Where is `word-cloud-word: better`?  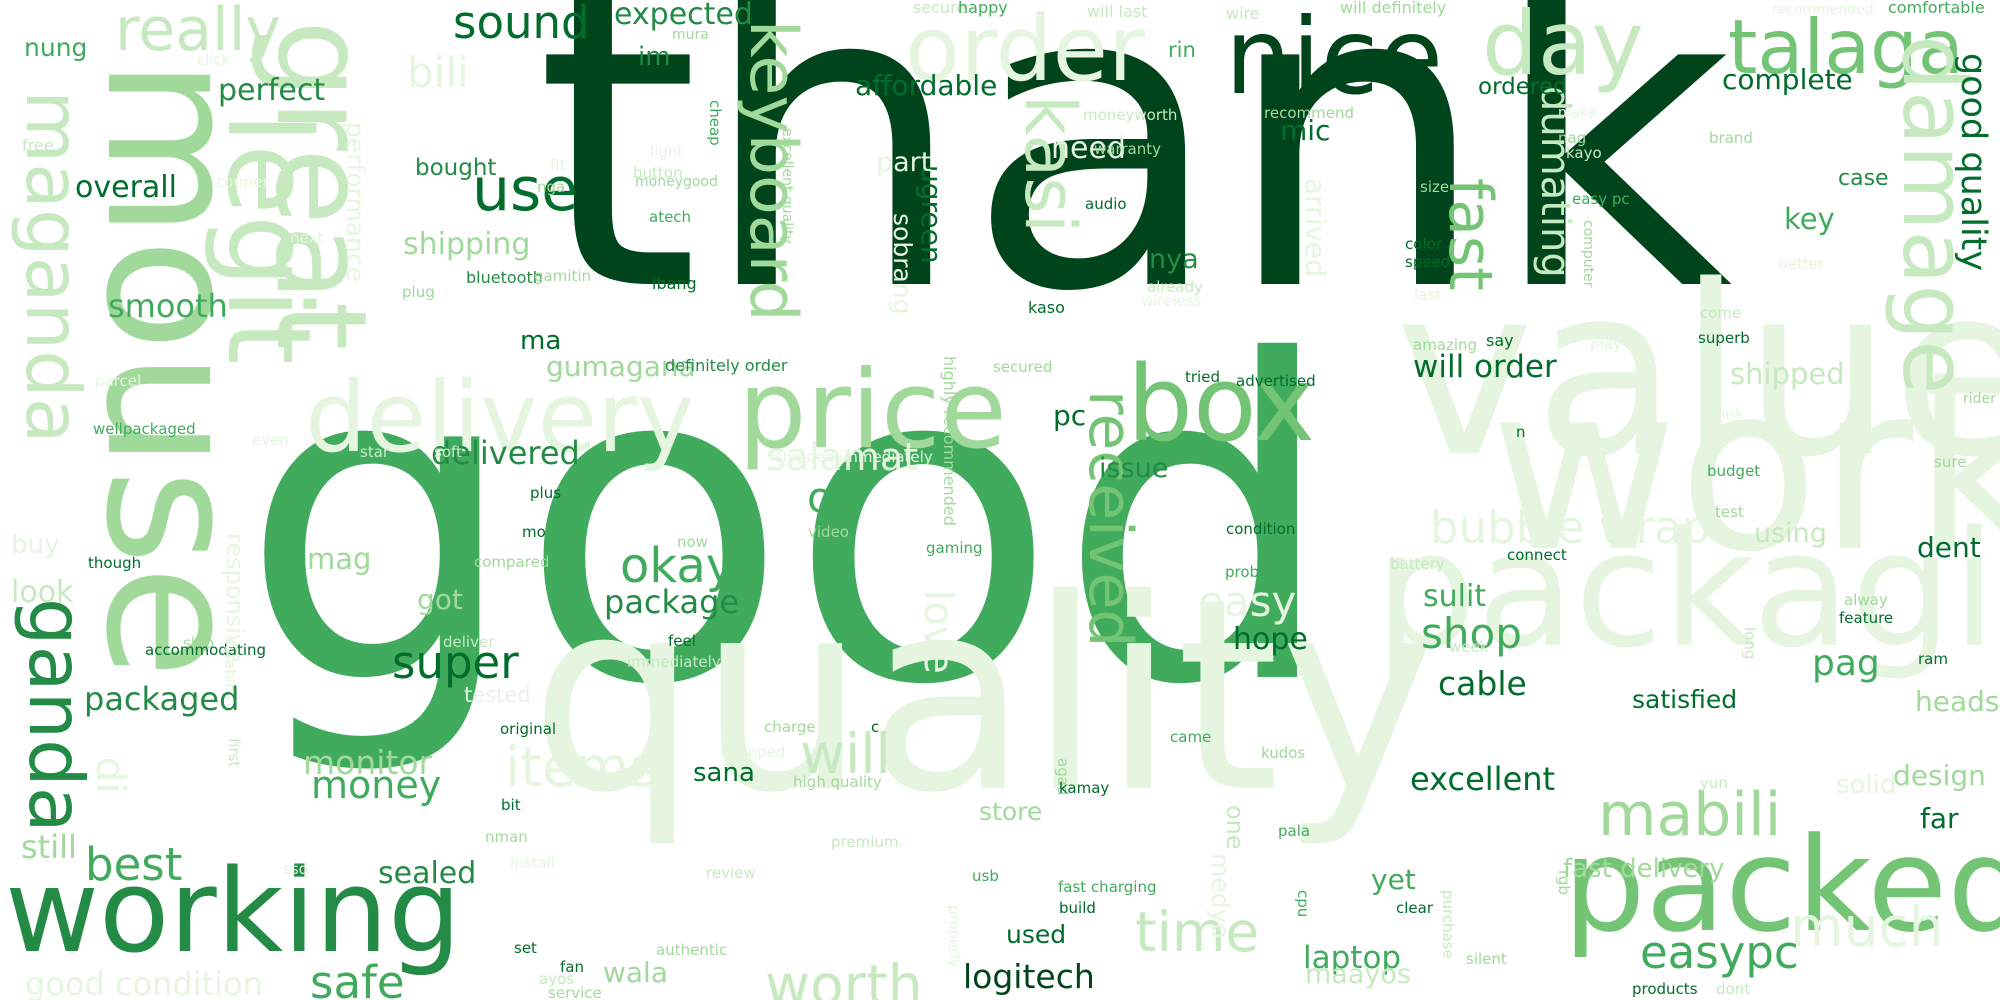
word-cloud-word: better is located at coordinates (1801, 264).